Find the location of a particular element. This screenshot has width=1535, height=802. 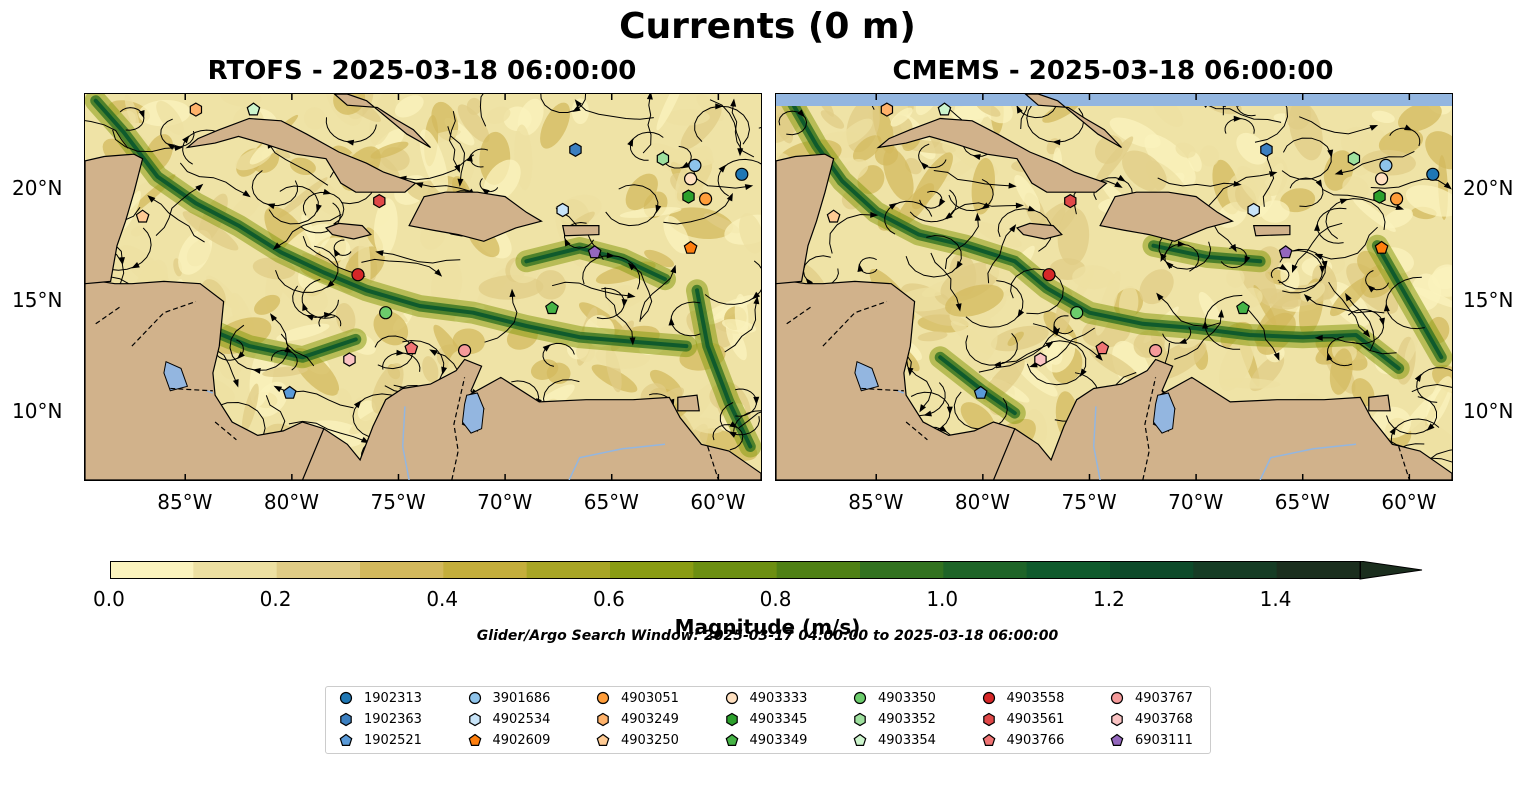

legend-label: 4903352 is located at coordinates (907, 719).